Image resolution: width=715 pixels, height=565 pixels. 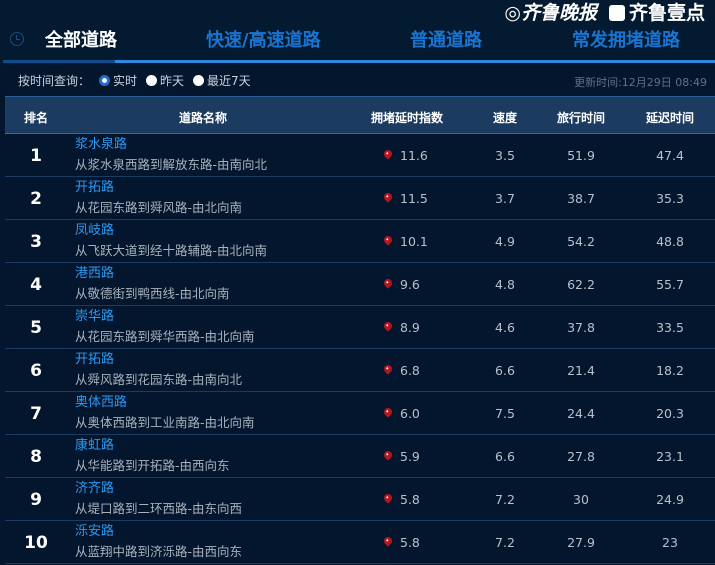 I want to click on table-row: 7 奥体西路 从奥体西路到工业南路-由北向南 6.0 7.5 24.4 20.3, so click(x=360, y=413).